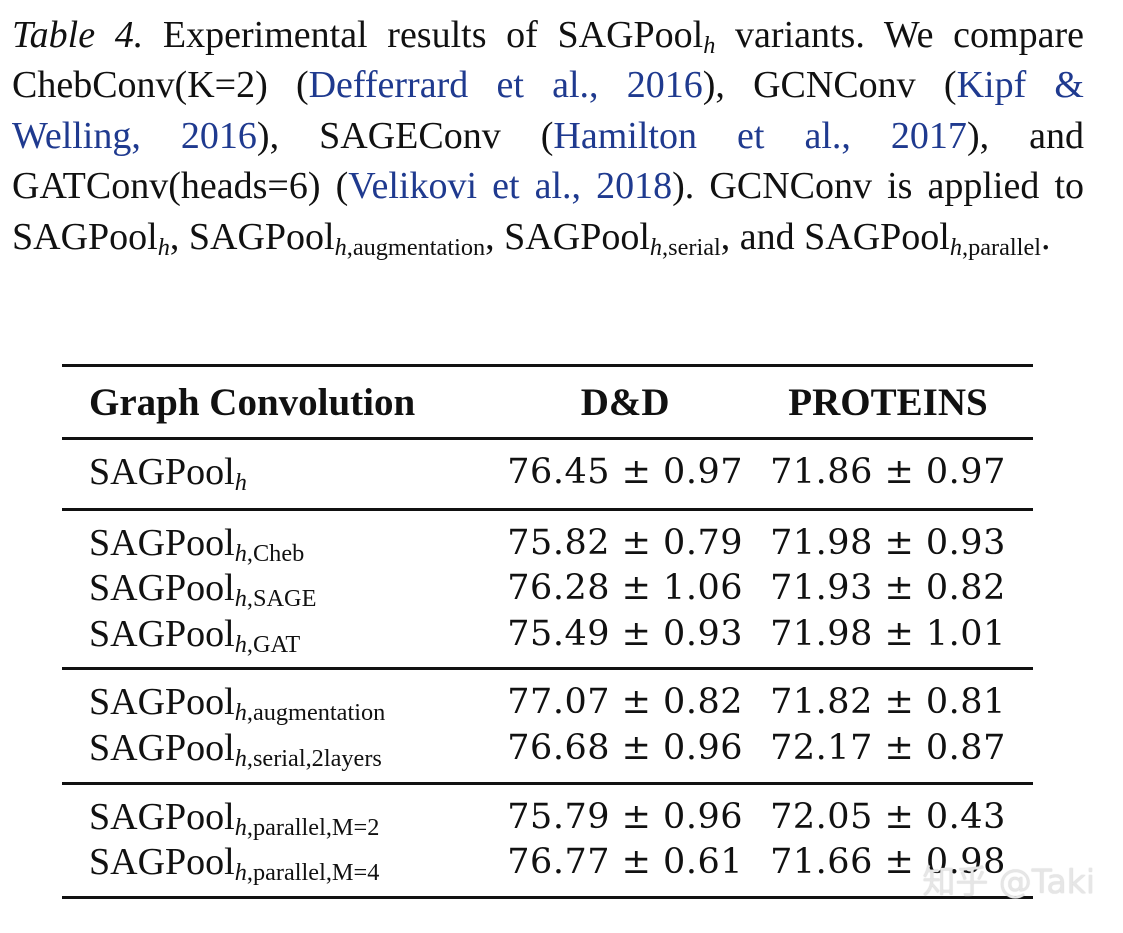  I want to click on proteins-value: 71.98 ± 0.93, so click(888, 542).